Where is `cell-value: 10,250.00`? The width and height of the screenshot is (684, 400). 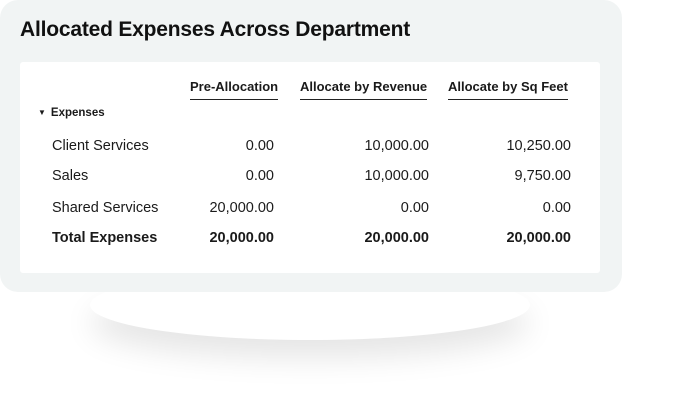
cell-value: 10,250.00 is located at coordinates (538, 146).